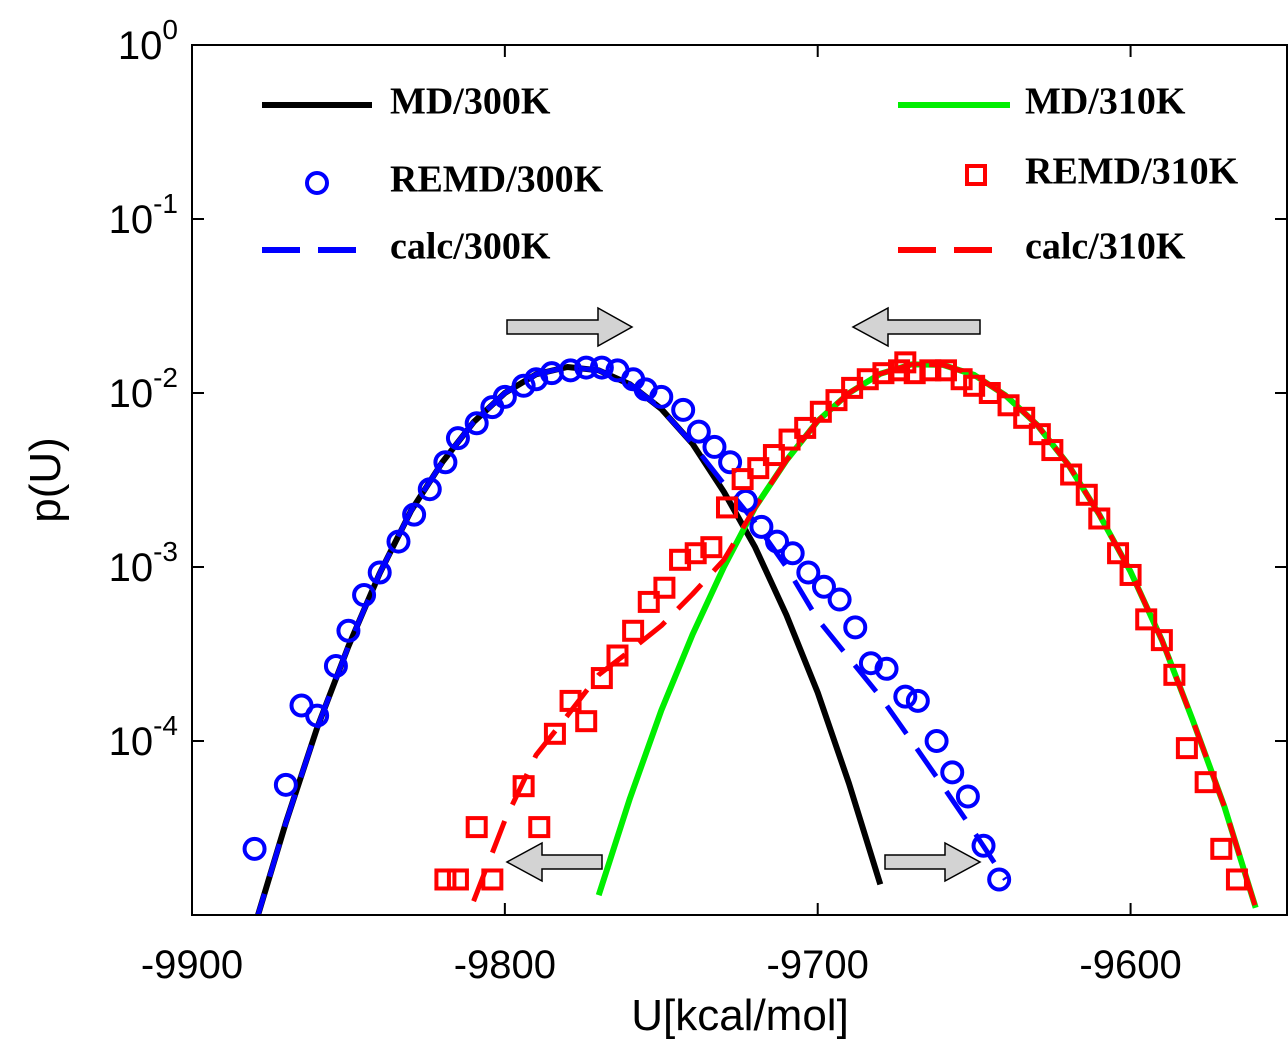 The width and height of the screenshot is (1288, 1048). Describe the element at coordinates (1132, 172) in the screenshot. I see `legend-label: REMD/310K` at that location.